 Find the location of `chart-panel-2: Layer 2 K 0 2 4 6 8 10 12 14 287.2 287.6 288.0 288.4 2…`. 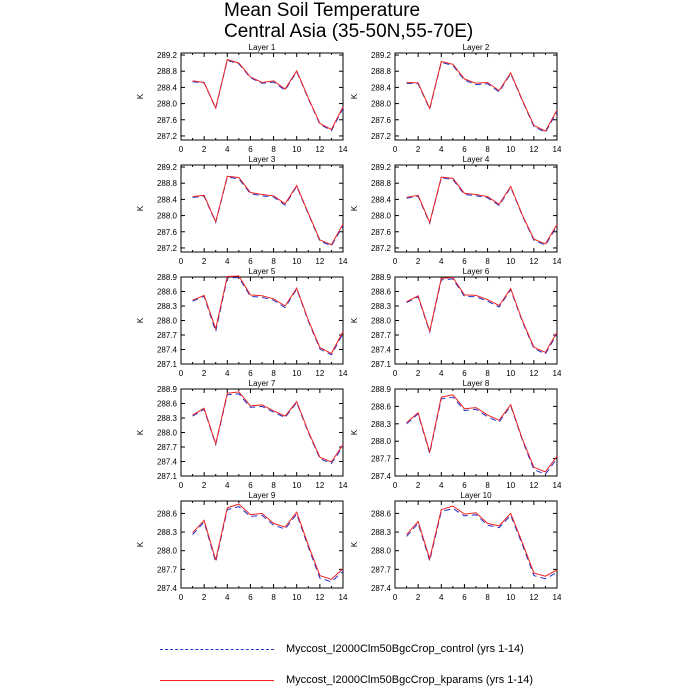

chart-panel-2: Layer 2 K 0 2 4 6 8 10 12 14 287.2 287.6 288.0 288.4 2… is located at coordinates (456, 98).